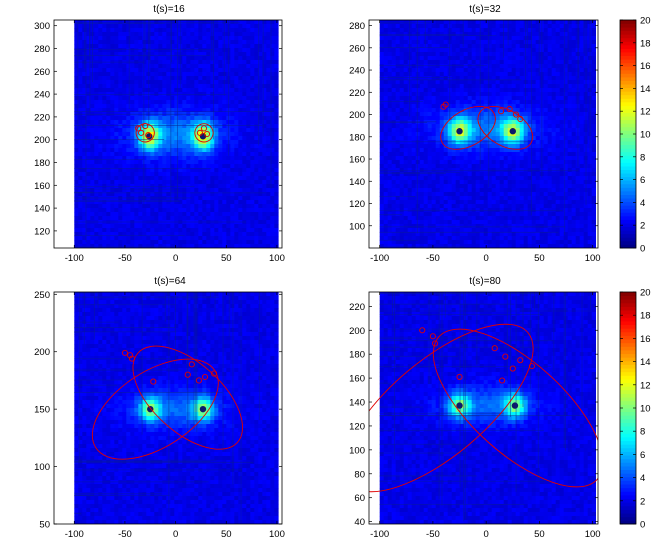 The image size is (658, 543). What do you see at coordinates (357, 426) in the screenshot?
I see `y-tick-label-4: 120` at bounding box center [357, 426].